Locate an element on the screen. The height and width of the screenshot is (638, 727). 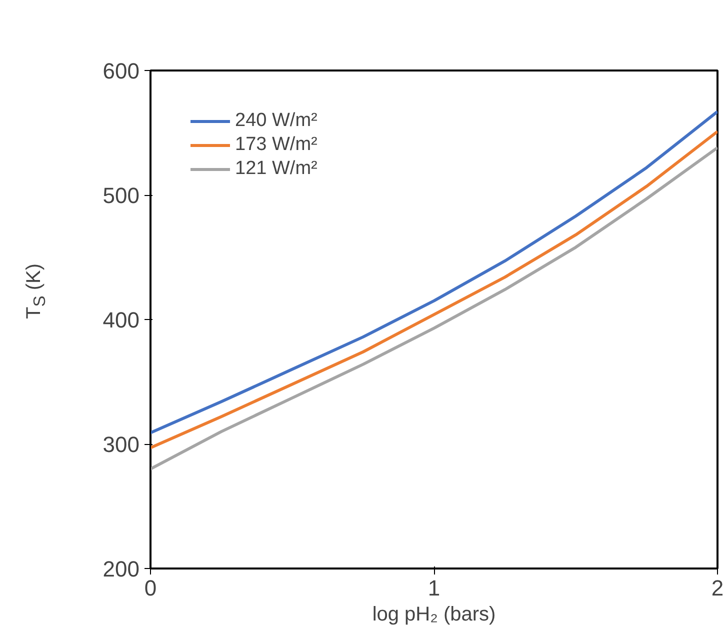
y-tick-label: 600 is located at coordinates (121, 71).